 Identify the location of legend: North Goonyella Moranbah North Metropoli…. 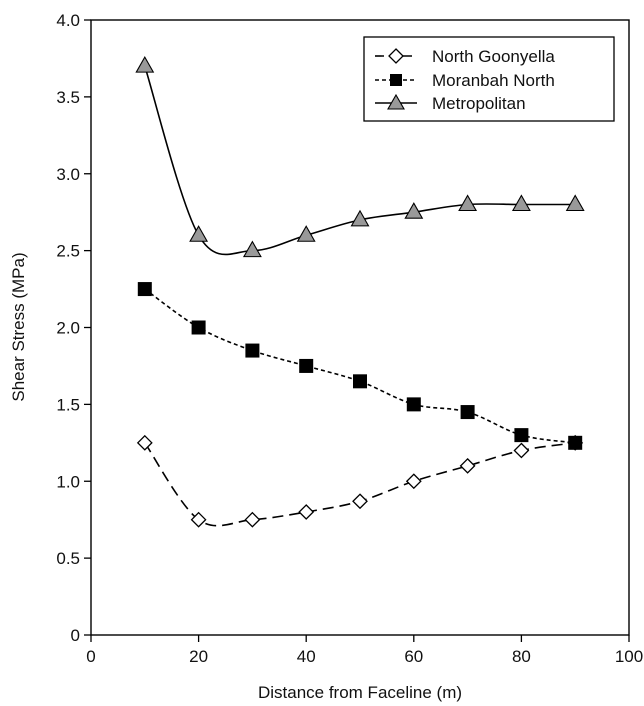
(489, 79).